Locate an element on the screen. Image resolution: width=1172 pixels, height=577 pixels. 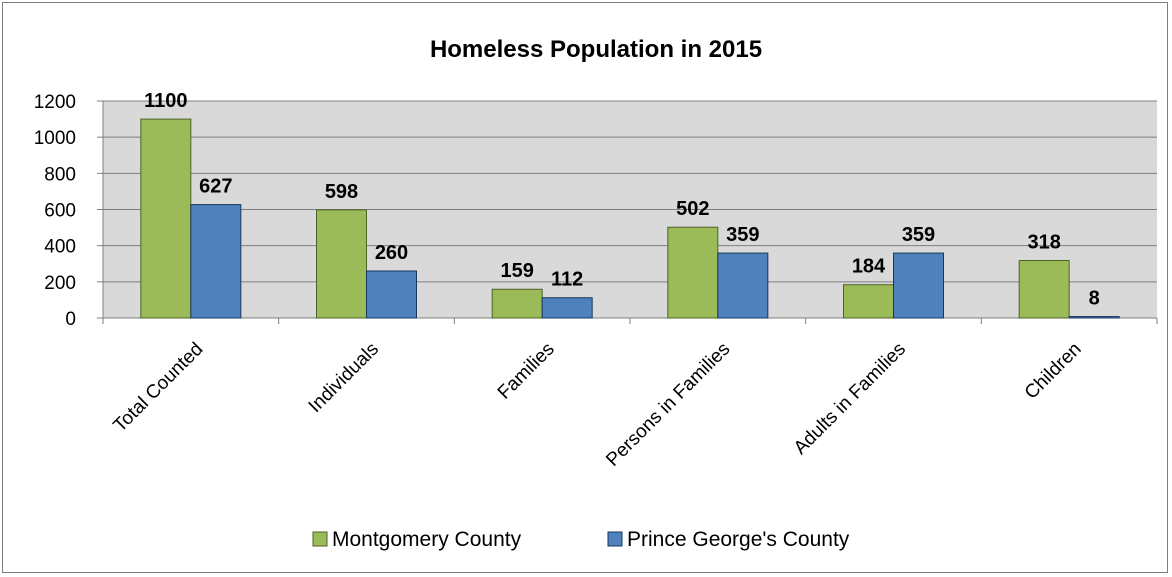
y-tick-label: 800 is located at coordinates (60, 174).